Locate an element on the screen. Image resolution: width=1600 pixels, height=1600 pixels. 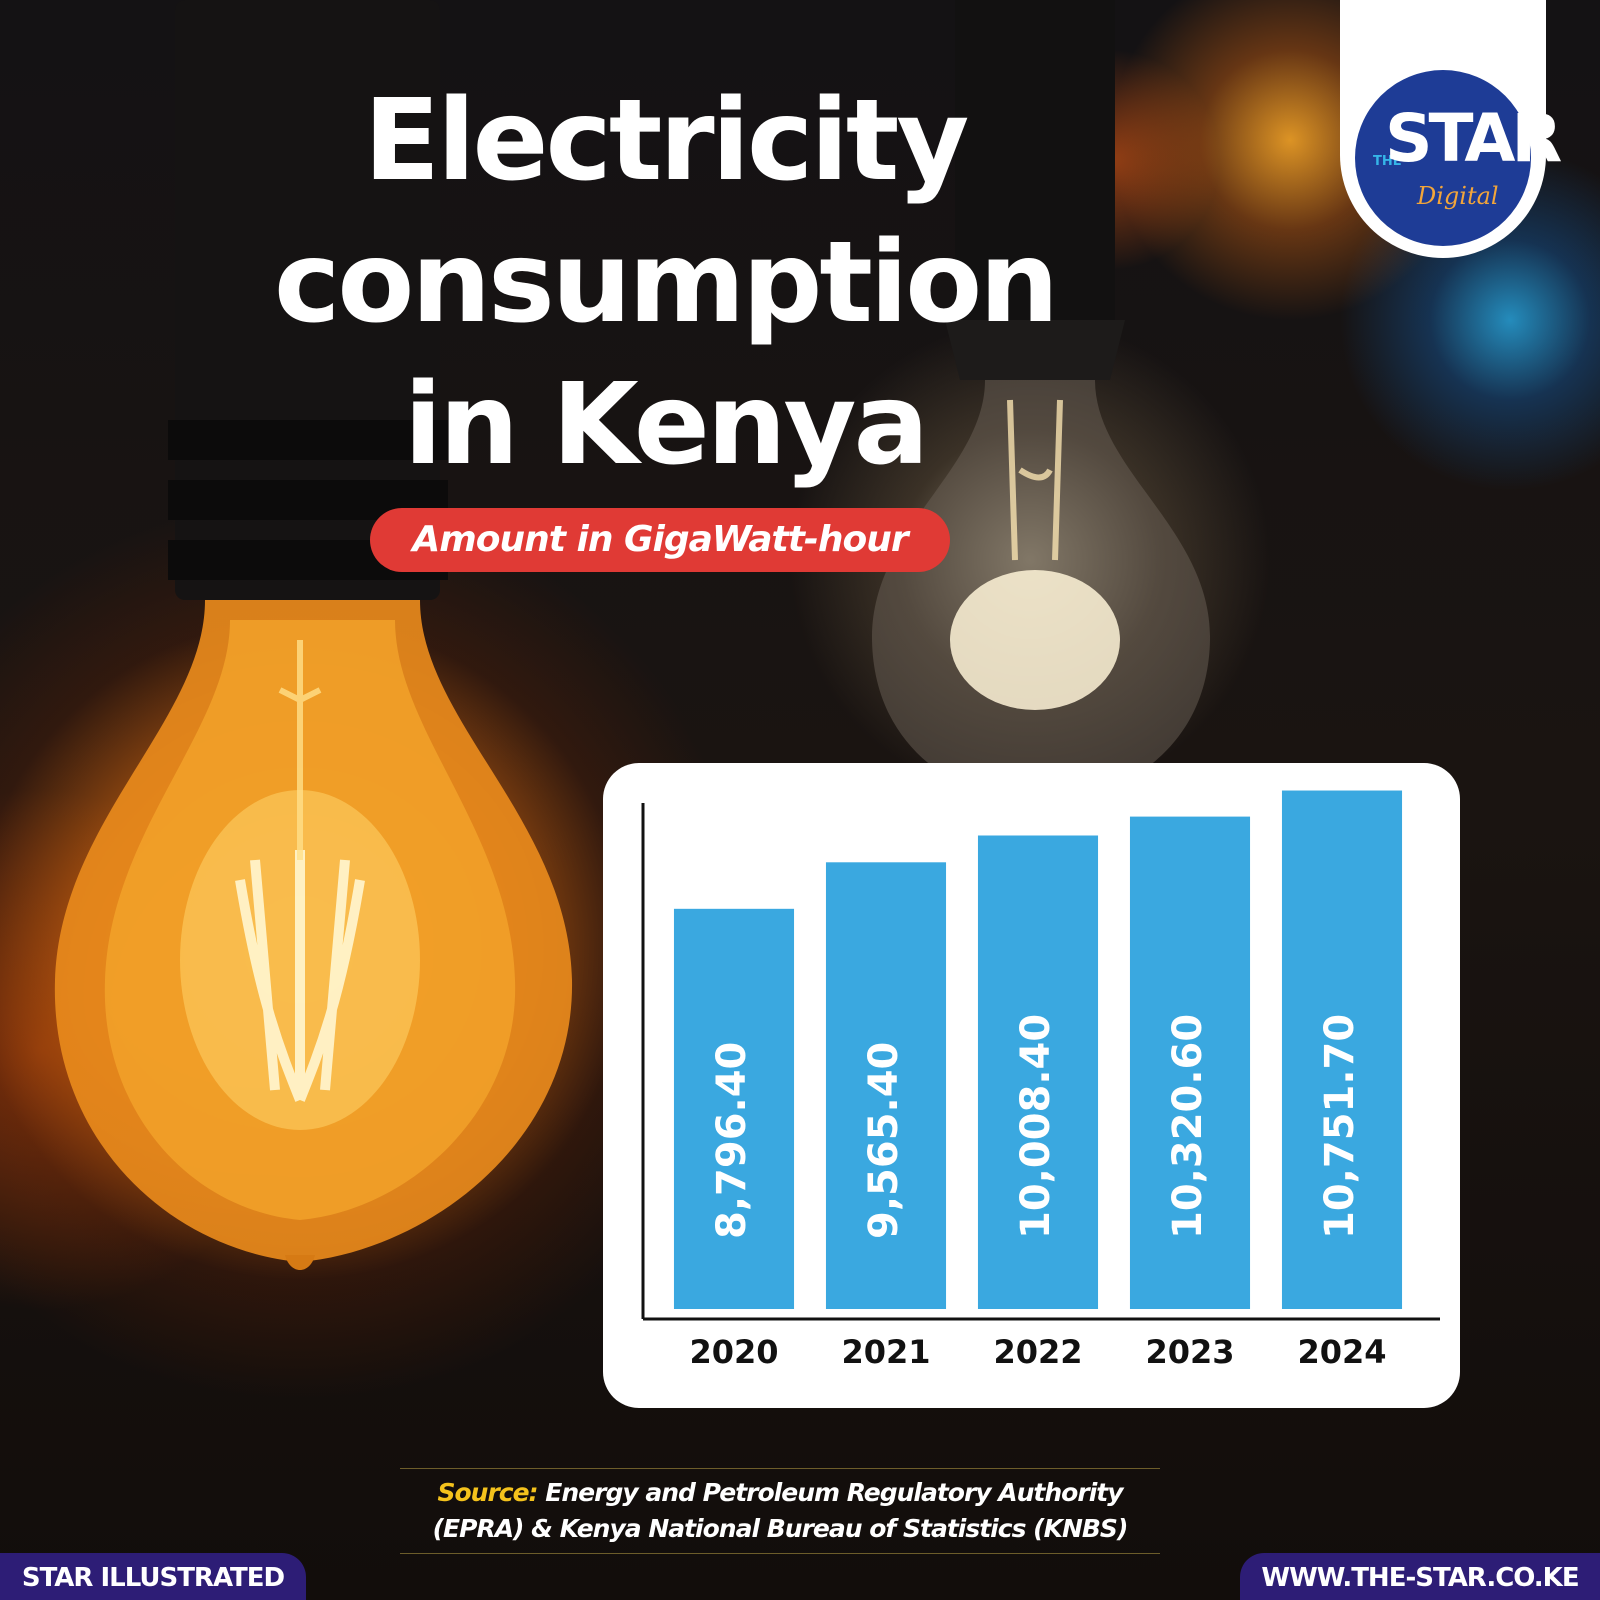
x-tick-label-2024: 2024 is located at coordinates (1341, 1352).